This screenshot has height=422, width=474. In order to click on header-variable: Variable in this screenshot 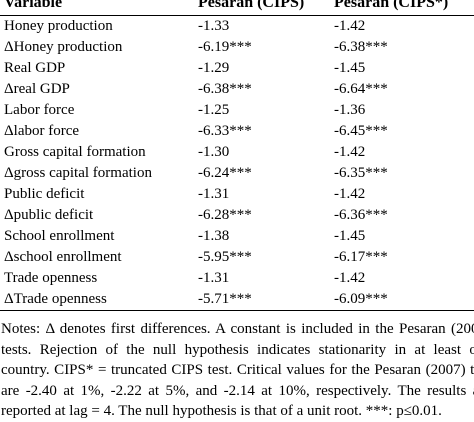, I will do `click(96, 8)`.